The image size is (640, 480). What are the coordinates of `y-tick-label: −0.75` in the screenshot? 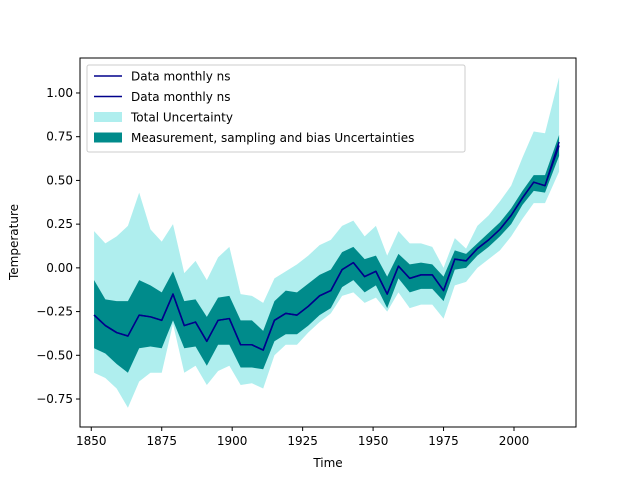 It's located at (54, 399).